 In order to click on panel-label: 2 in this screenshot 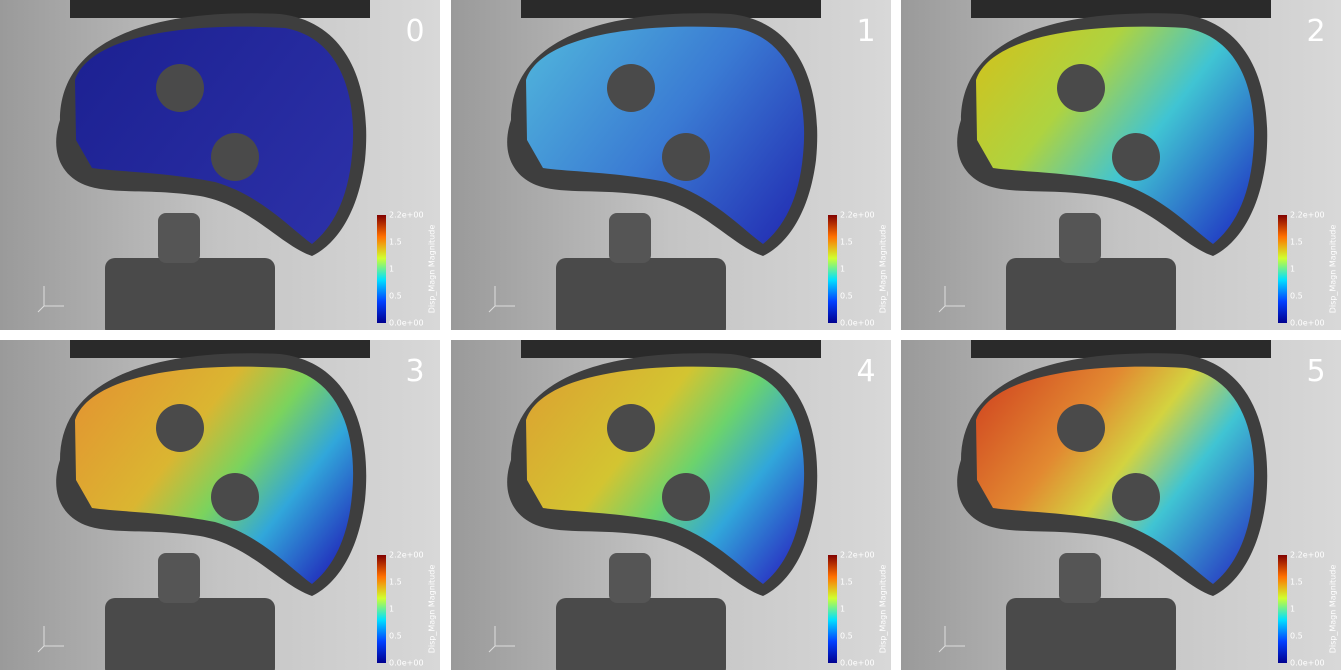, I will do `click(1315, 31)`.